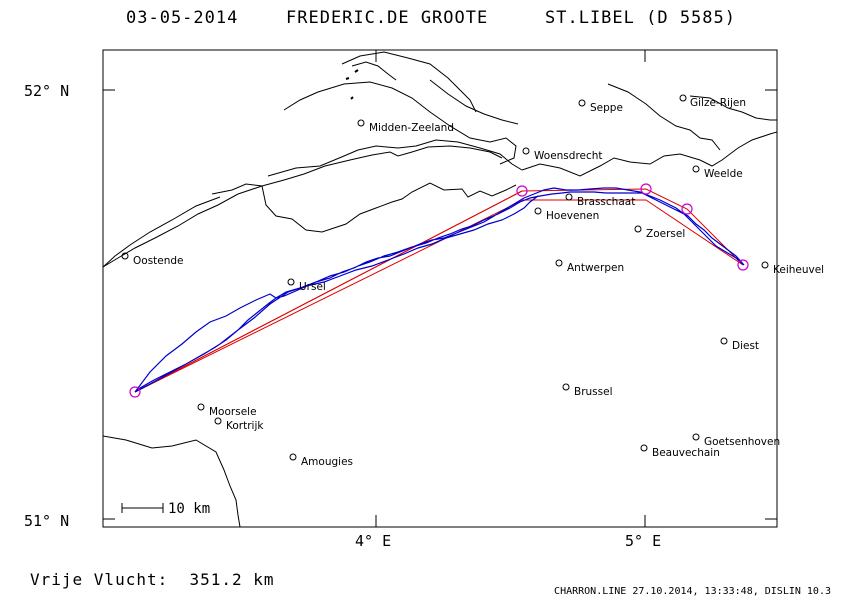 This screenshot has height=603, width=853. What do you see at coordinates (568, 156) in the screenshot?
I see `svg-text: Woensdrecht` at bounding box center [568, 156].